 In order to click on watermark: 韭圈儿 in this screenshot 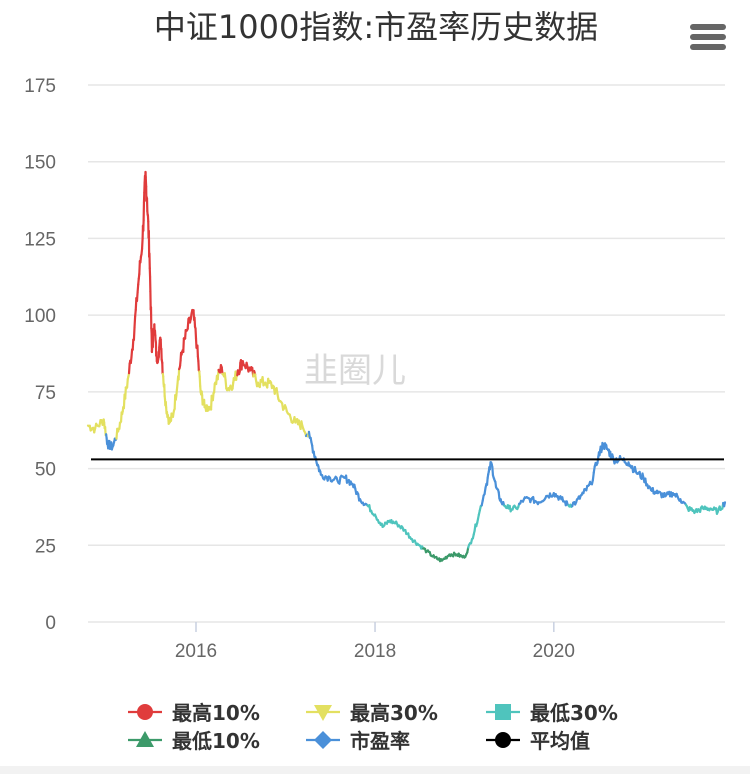, I will do `click(355, 371)`.